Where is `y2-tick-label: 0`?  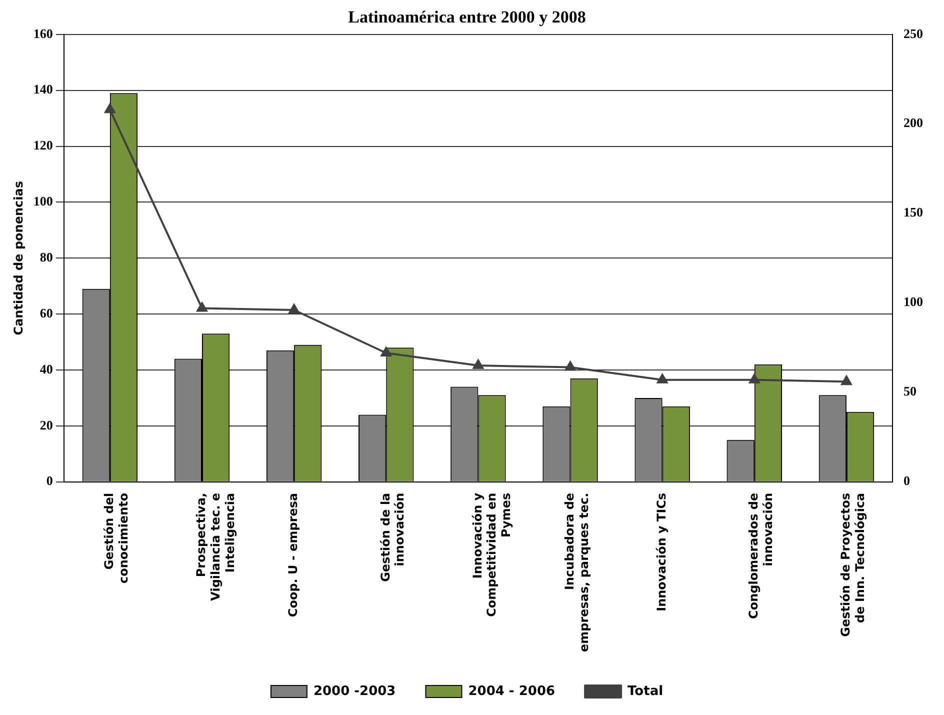 y2-tick-label: 0 is located at coordinates (907, 480).